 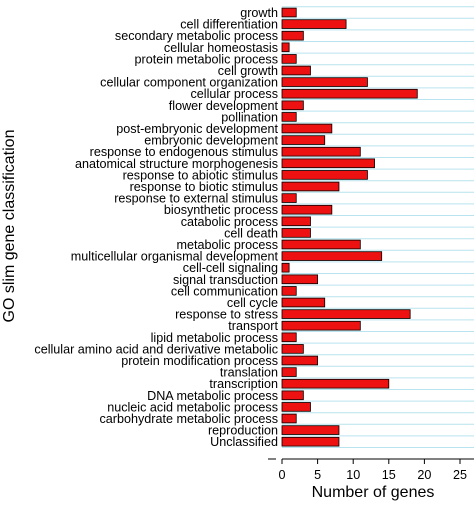 What do you see at coordinates (371, 470) in the screenshot?
I see `x-axis: 0 5 10 15 20 25` at bounding box center [371, 470].